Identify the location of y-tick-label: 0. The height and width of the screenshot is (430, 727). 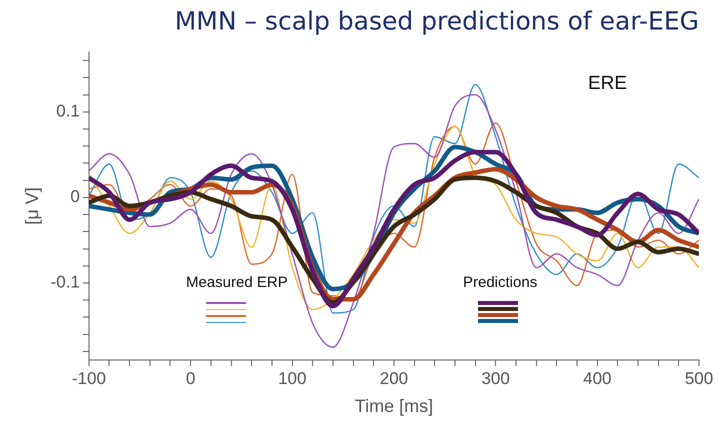
(75, 196).